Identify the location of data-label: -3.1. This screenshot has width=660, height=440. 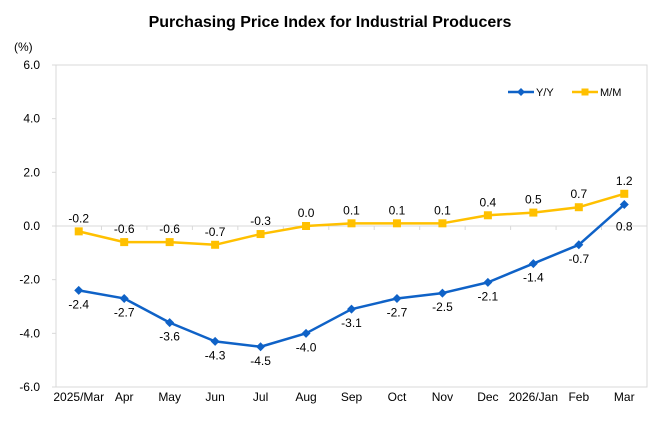
(351, 323).